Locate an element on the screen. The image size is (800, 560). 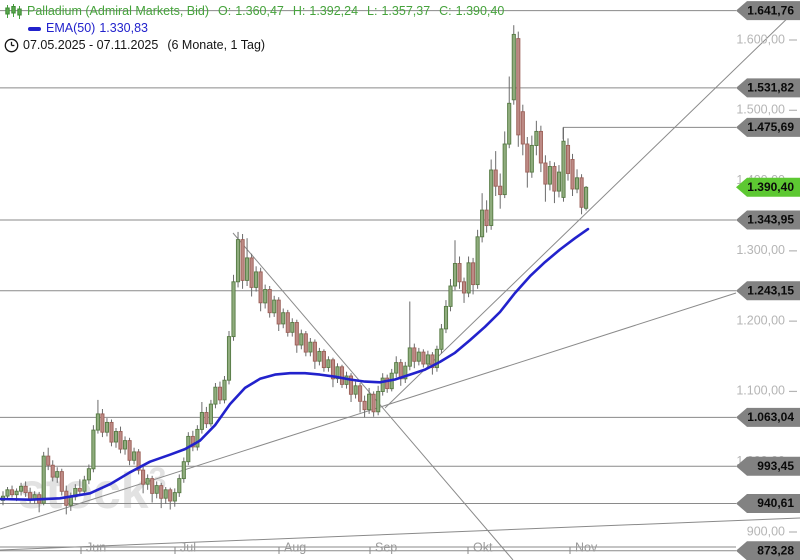
level-price-badge: 1.641,76 is located at coordinates (768, 11).